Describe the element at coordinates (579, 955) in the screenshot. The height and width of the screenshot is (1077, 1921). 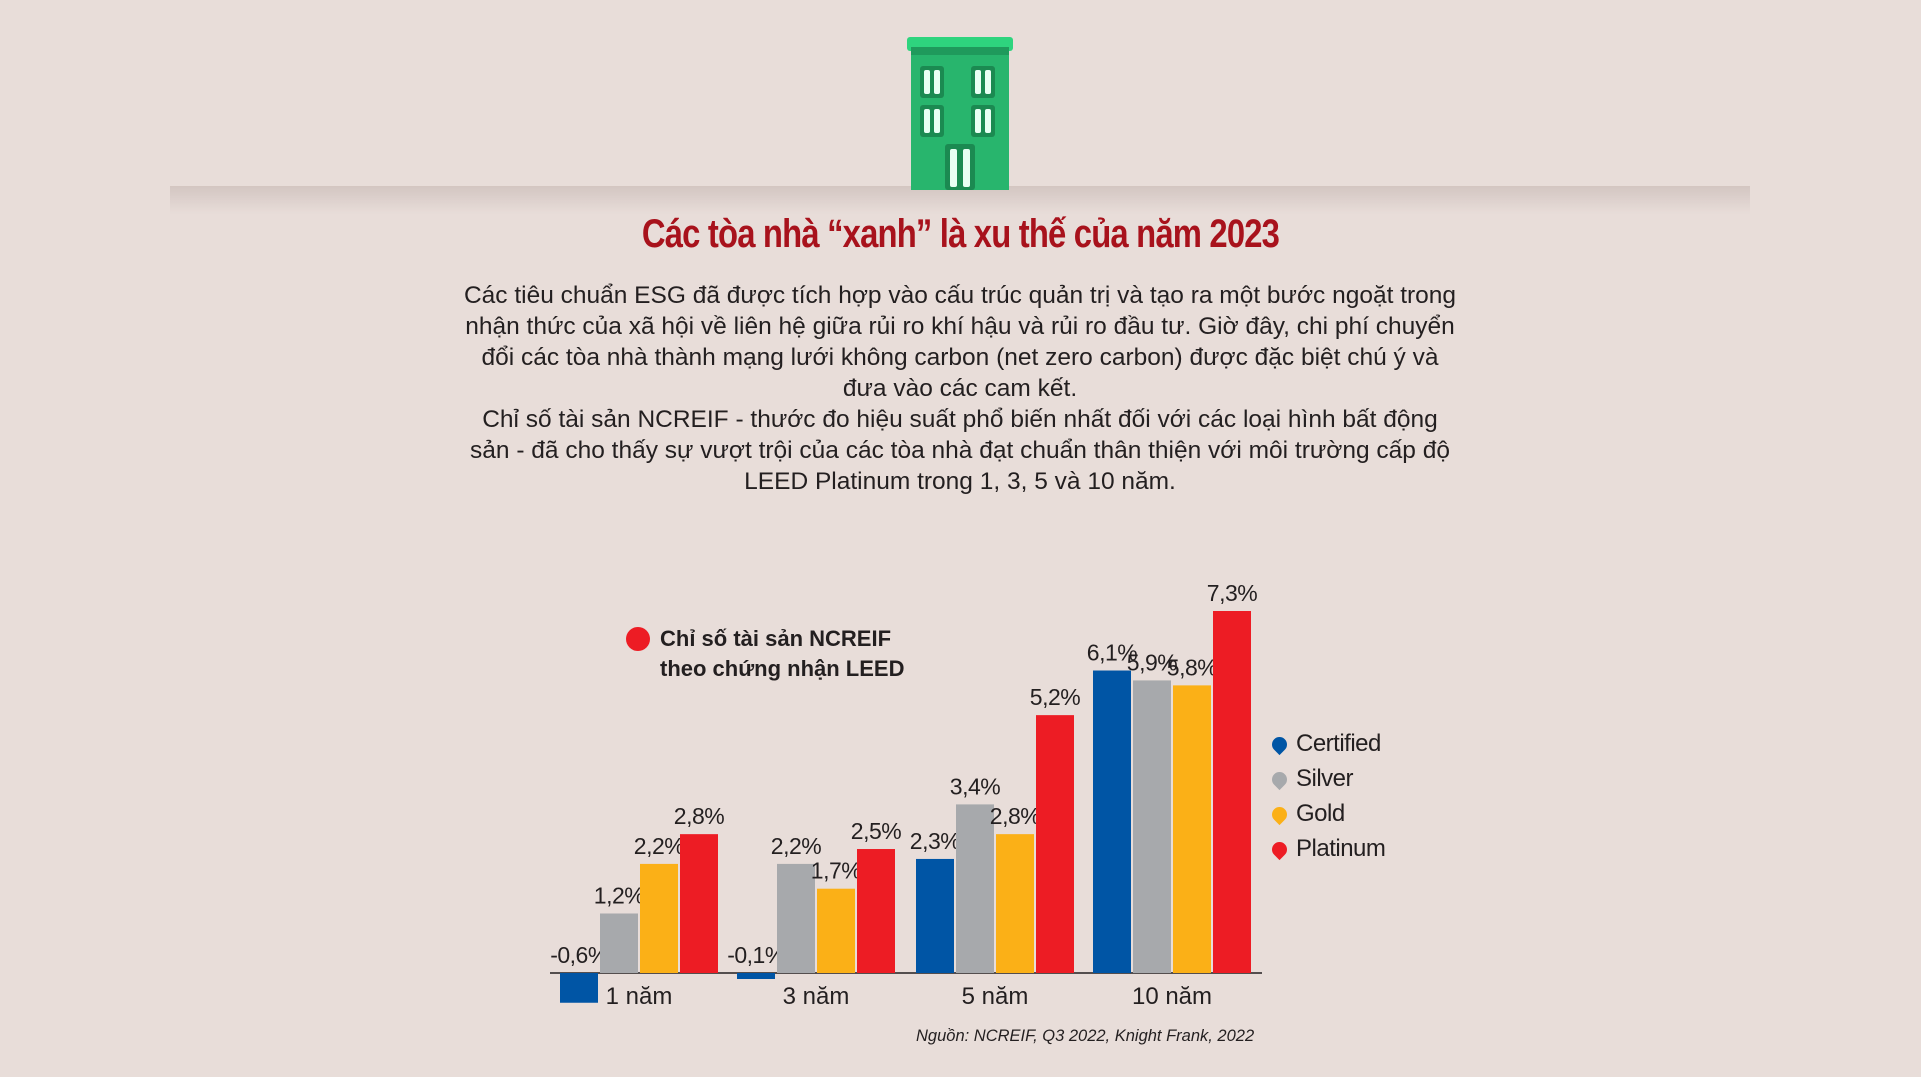
I see `value-label-certified-1: -0,6%` at that location.